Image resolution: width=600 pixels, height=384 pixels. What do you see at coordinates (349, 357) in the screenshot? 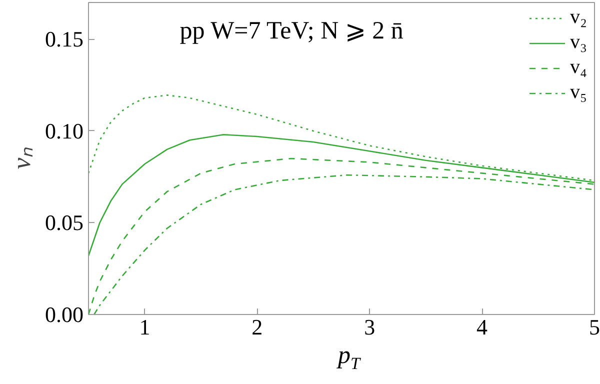
I see `x-axis-title: p$_{T}$` at bounding box center [349, 357].